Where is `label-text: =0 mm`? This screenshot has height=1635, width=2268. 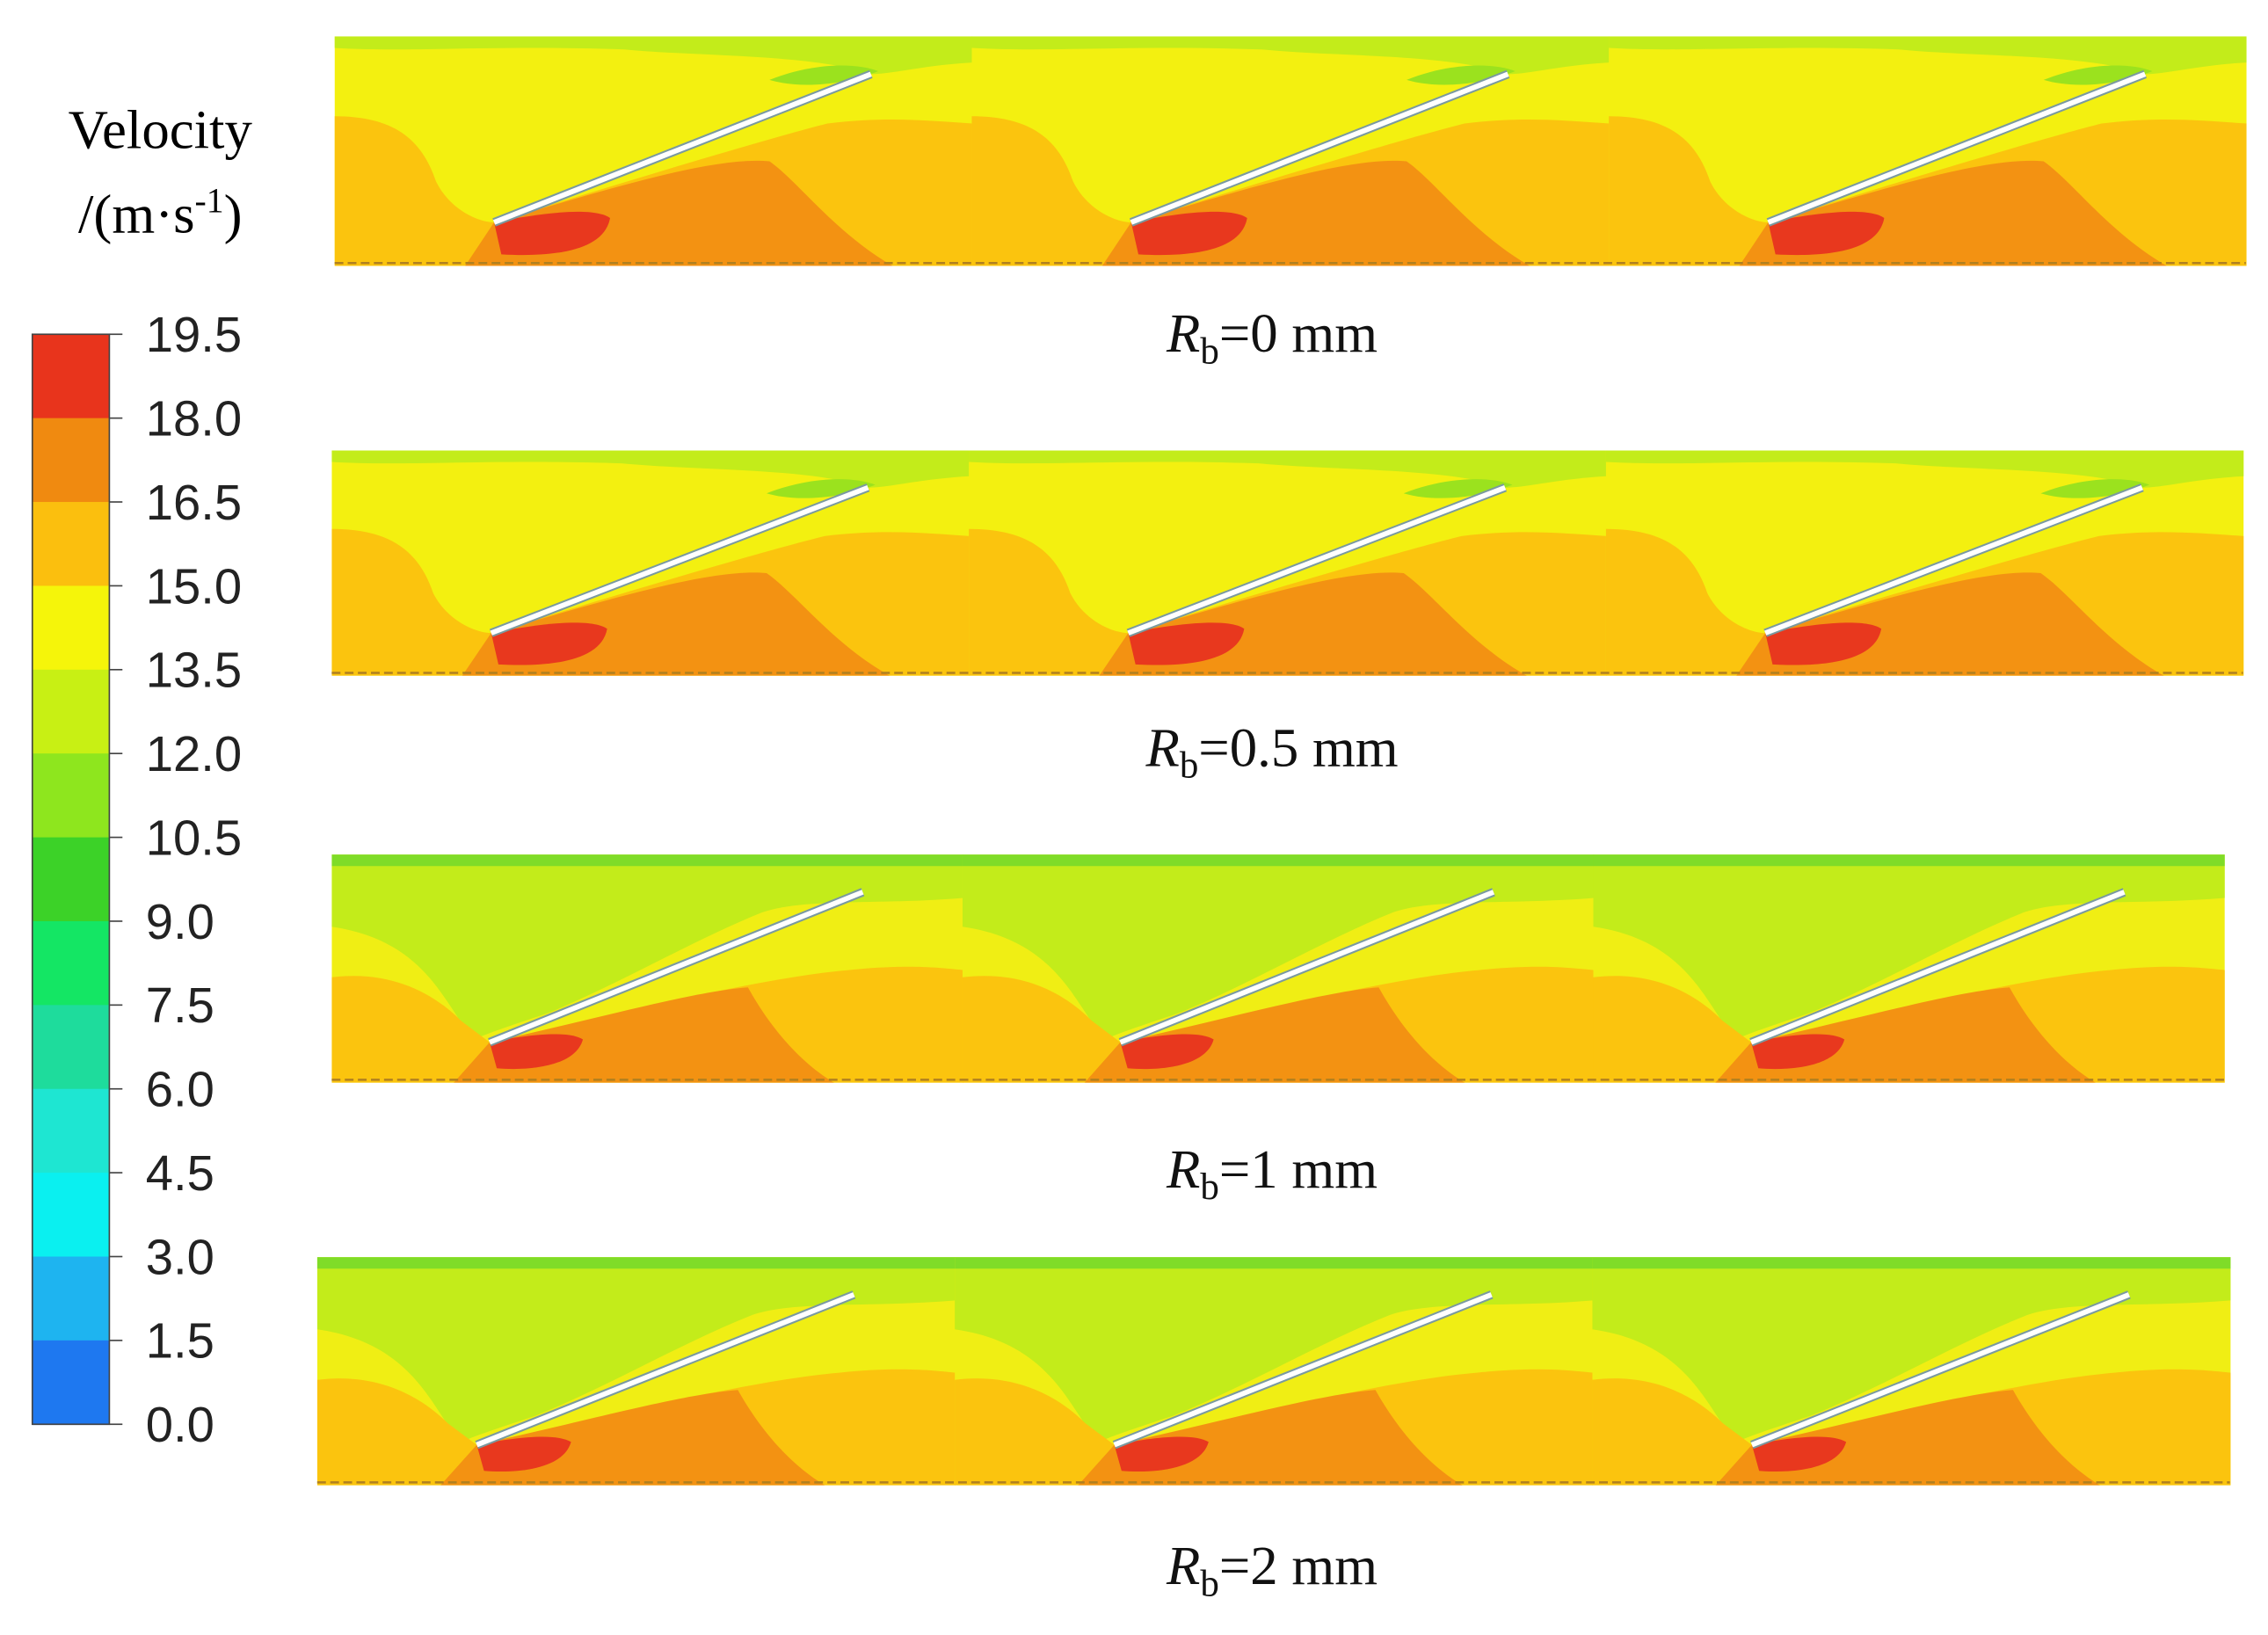
label-text: =0 mm is located at coordinates (1299, 333).